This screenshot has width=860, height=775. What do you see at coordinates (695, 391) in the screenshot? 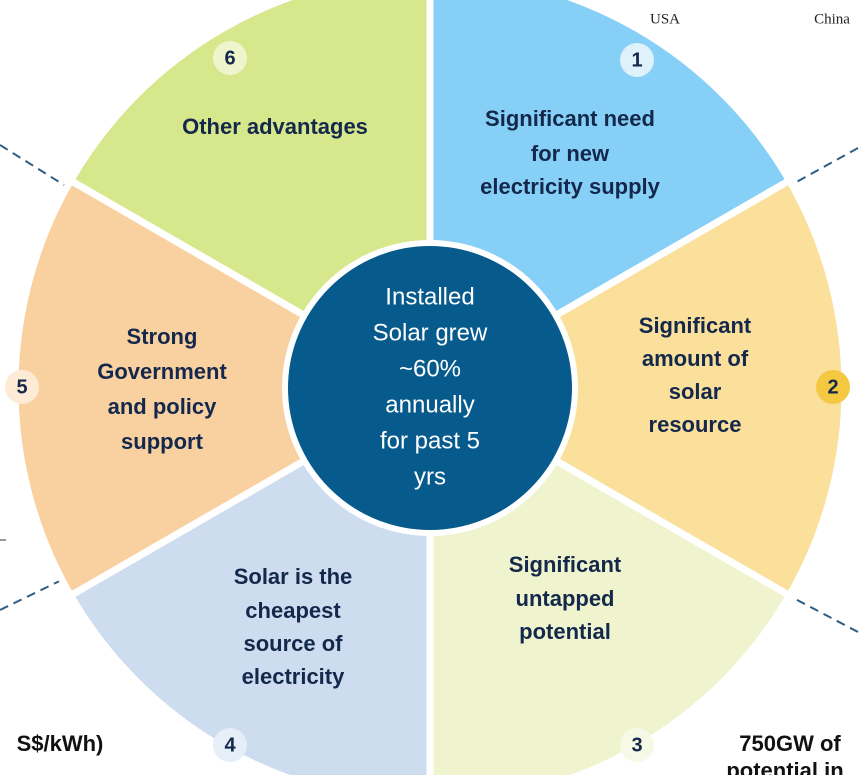
I see `segment-label: solar` at bounding box center [695, 391].